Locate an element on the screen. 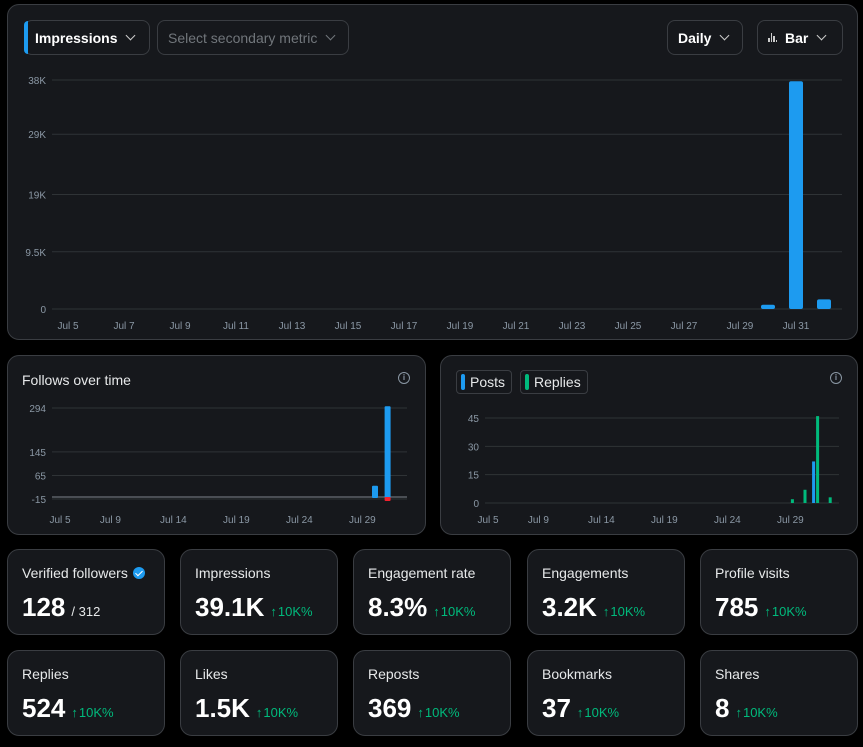 The image size is (863, 747). stat-value-row: 8.3% ↑ 10K% is located at coordinates (421, 607).